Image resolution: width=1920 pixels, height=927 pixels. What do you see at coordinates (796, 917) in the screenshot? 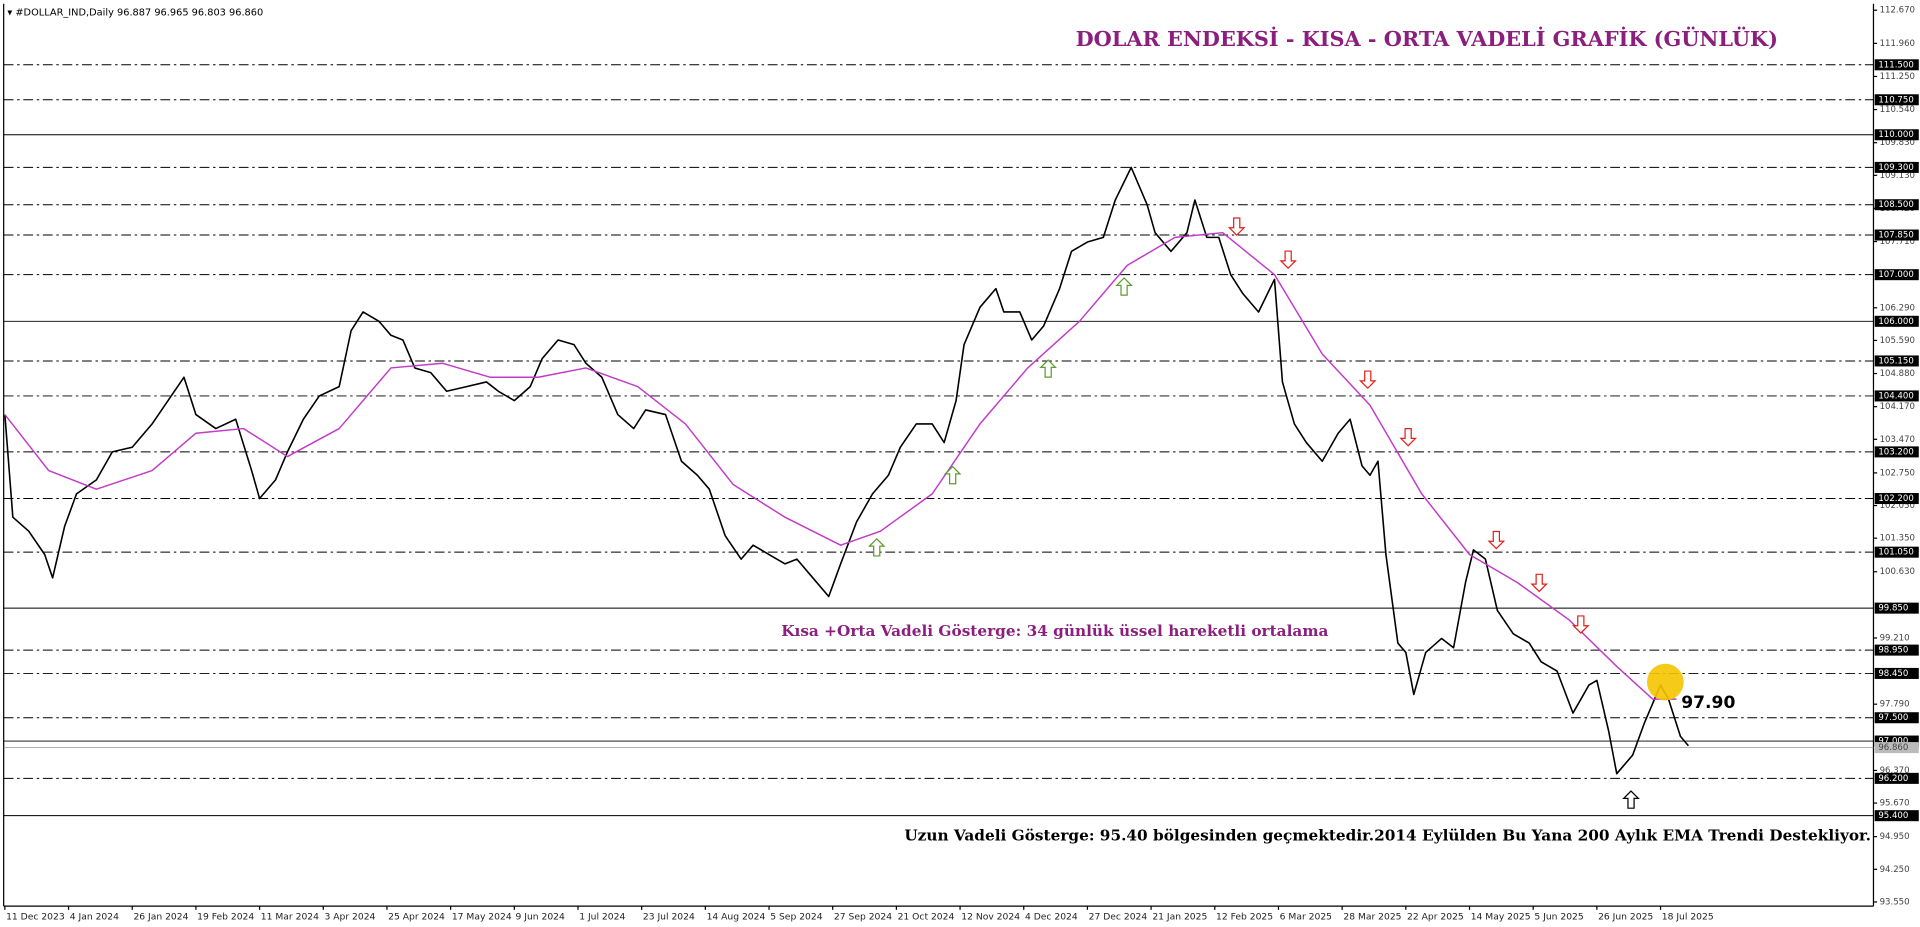
I see `x-tick-label: 5 Sep 2024` at bounding box center [796, 917].